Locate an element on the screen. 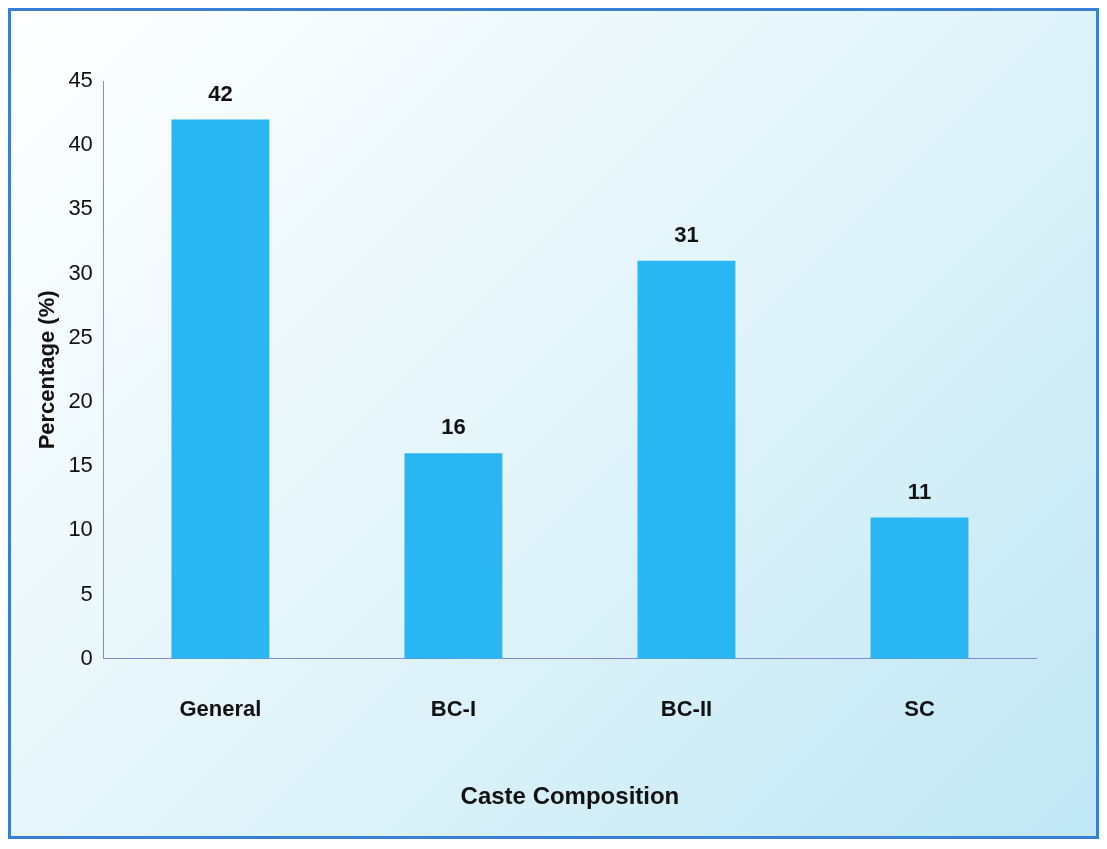 This screenshot has width=1107, height=849. y-axis-title: Percentage (%) is located at coordinates (47, 370).